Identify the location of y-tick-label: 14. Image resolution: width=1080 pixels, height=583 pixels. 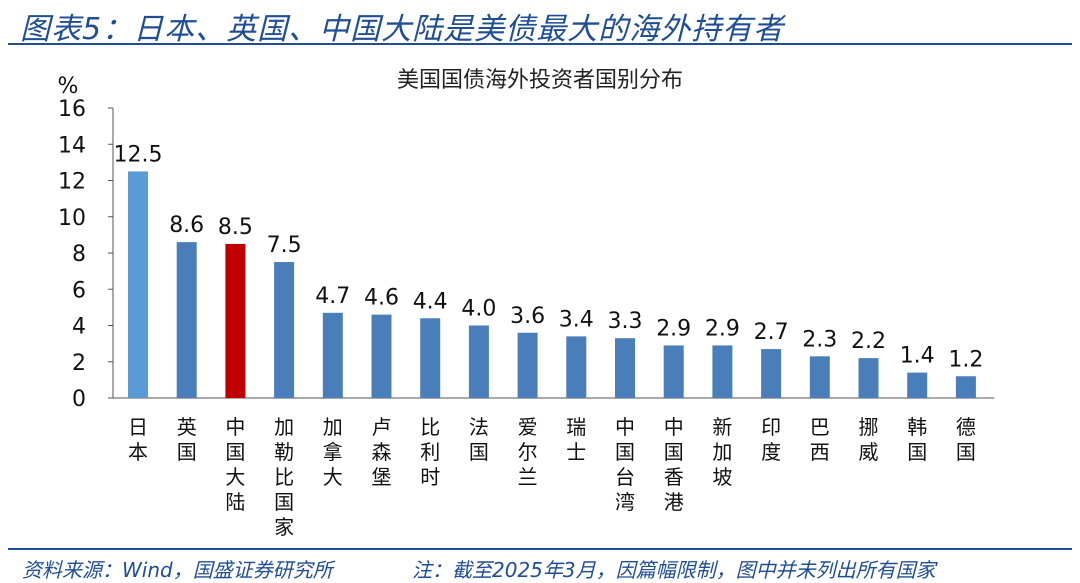
(72, 145).